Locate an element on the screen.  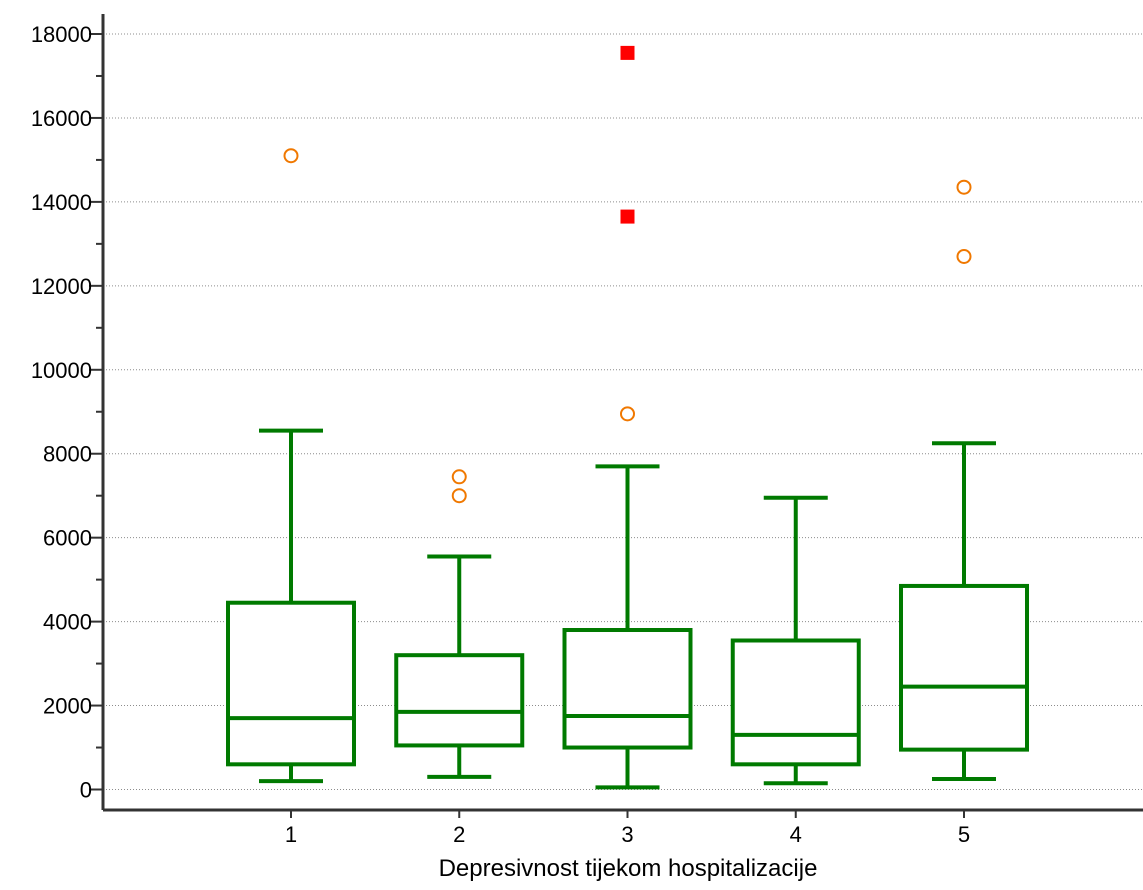
y-tick-label: 6000 is located at coordinates (67, 538).